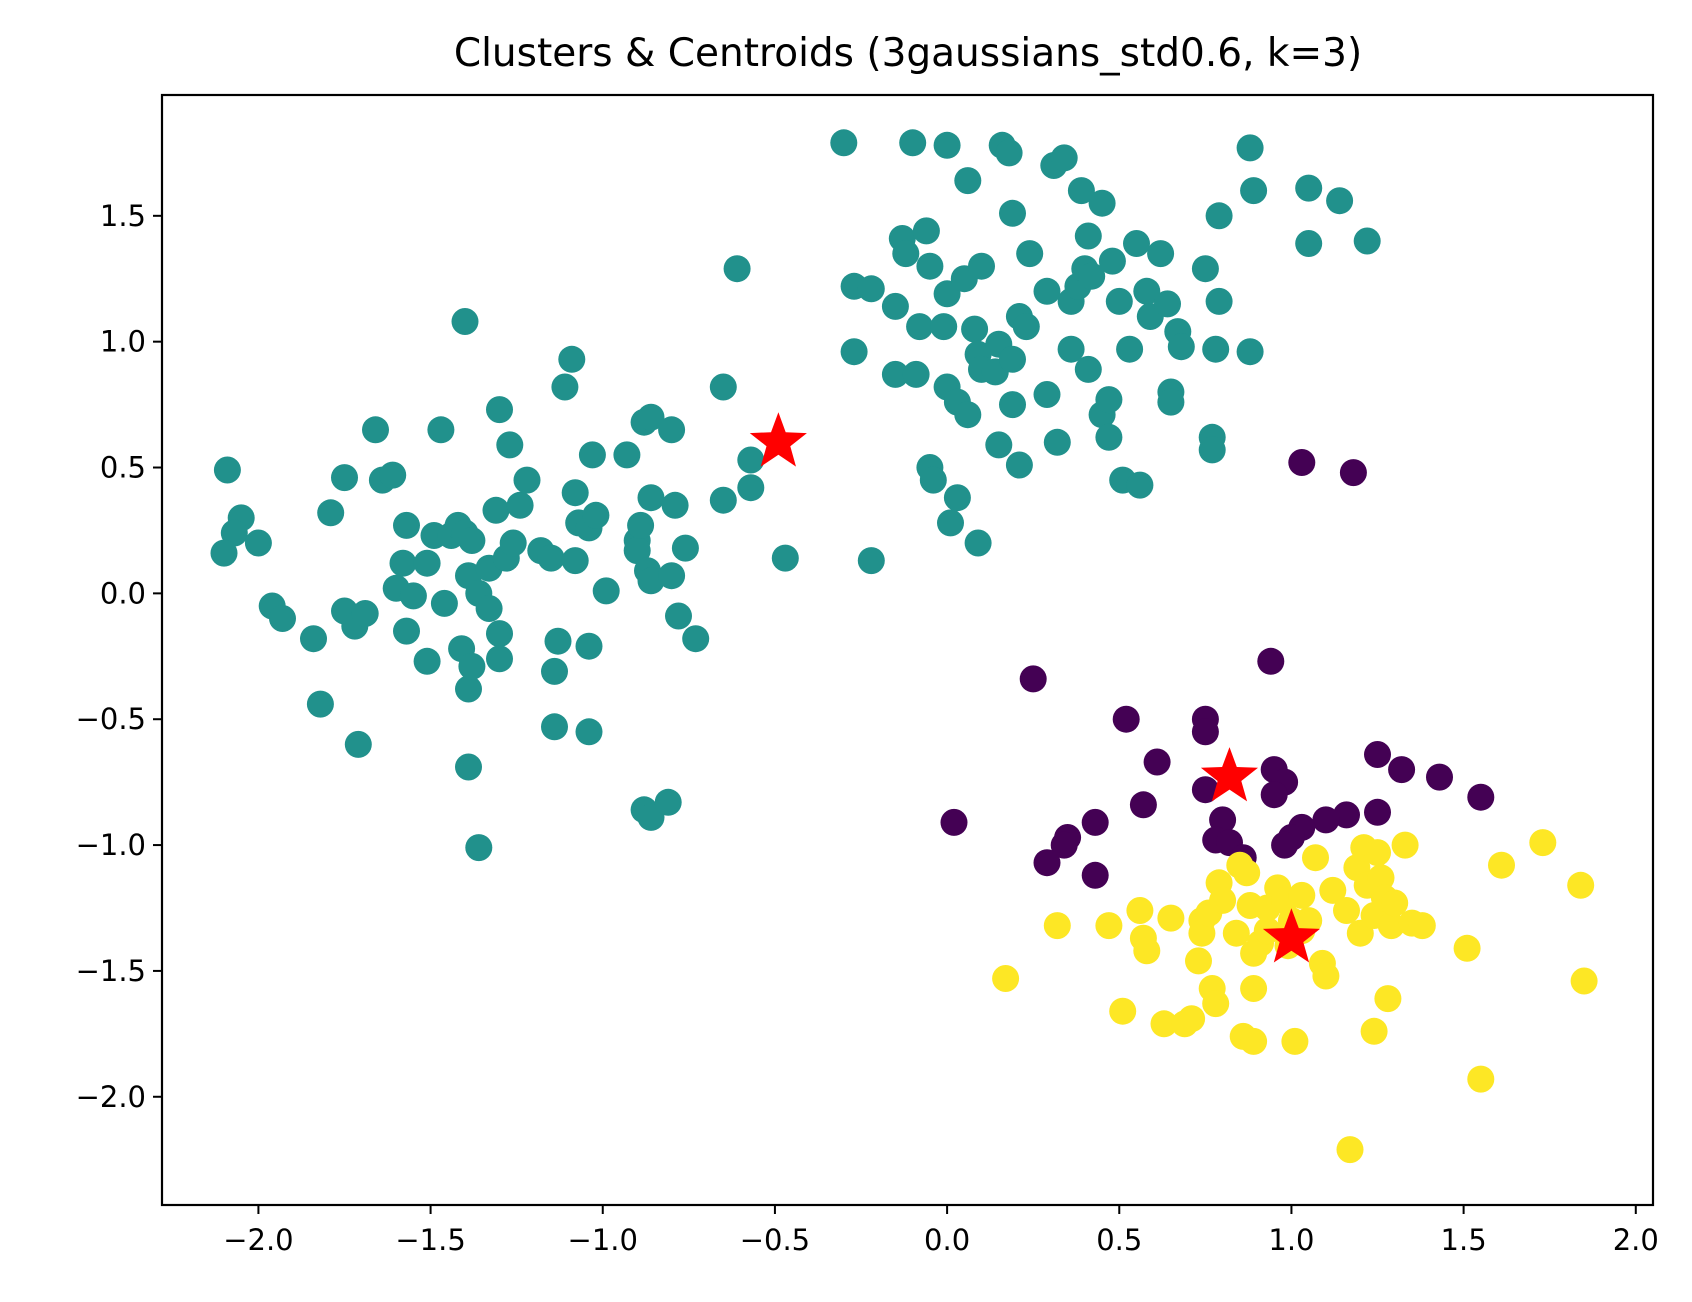 This screenshot has height=1302, width=1692. What do you see at coordinates (258, 1240) in the screenshot?
I see `x-tick-label: −2.0` at bounding box center [258, 1240].